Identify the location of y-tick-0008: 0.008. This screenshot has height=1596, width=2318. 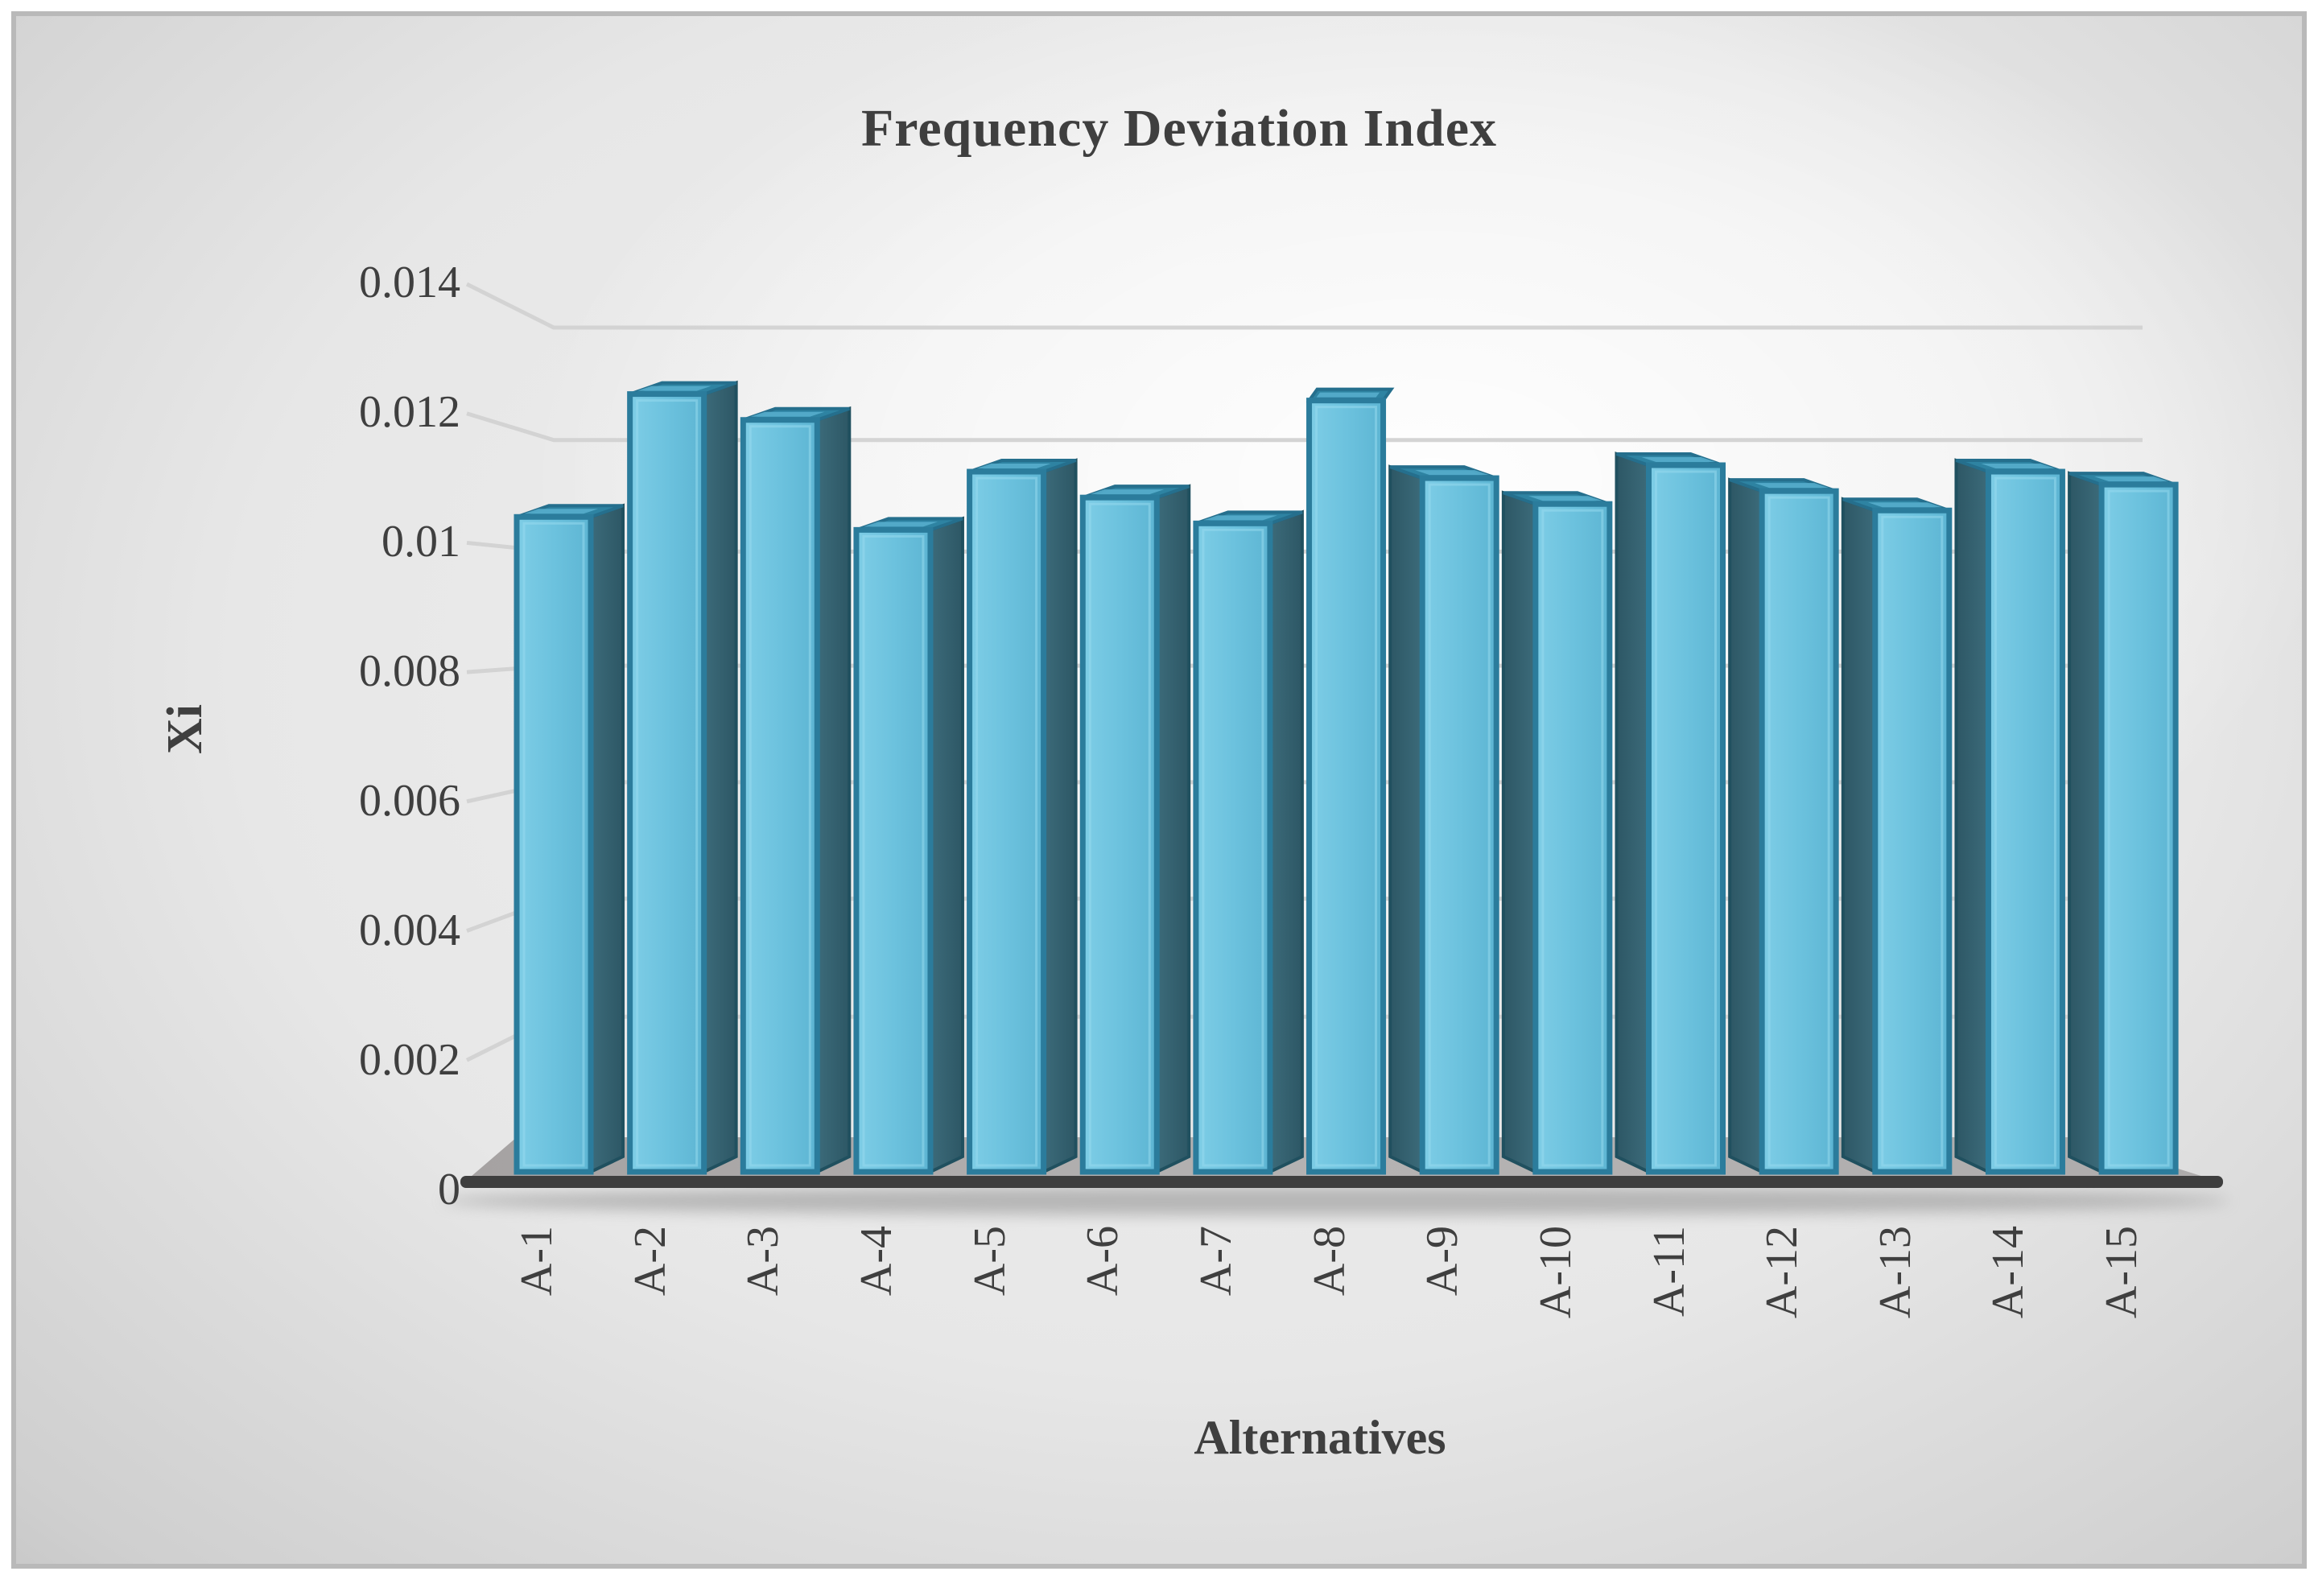
(409, 671).